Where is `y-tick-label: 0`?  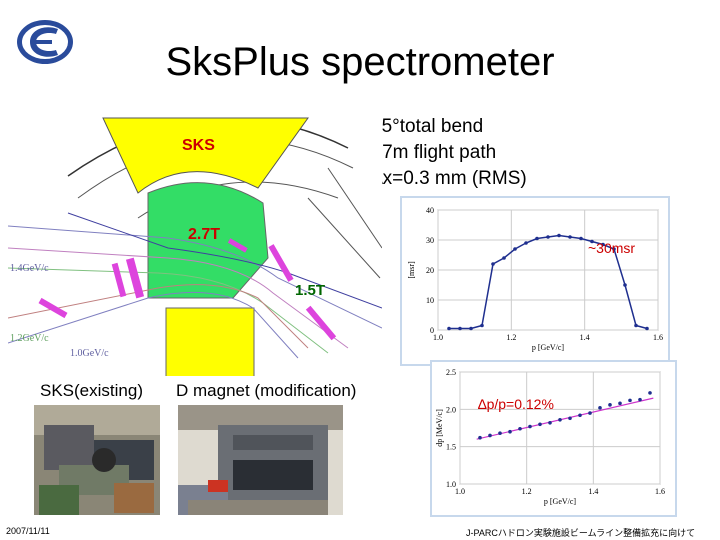 y-tick-label: 0 is located at coordinates (432, 330).